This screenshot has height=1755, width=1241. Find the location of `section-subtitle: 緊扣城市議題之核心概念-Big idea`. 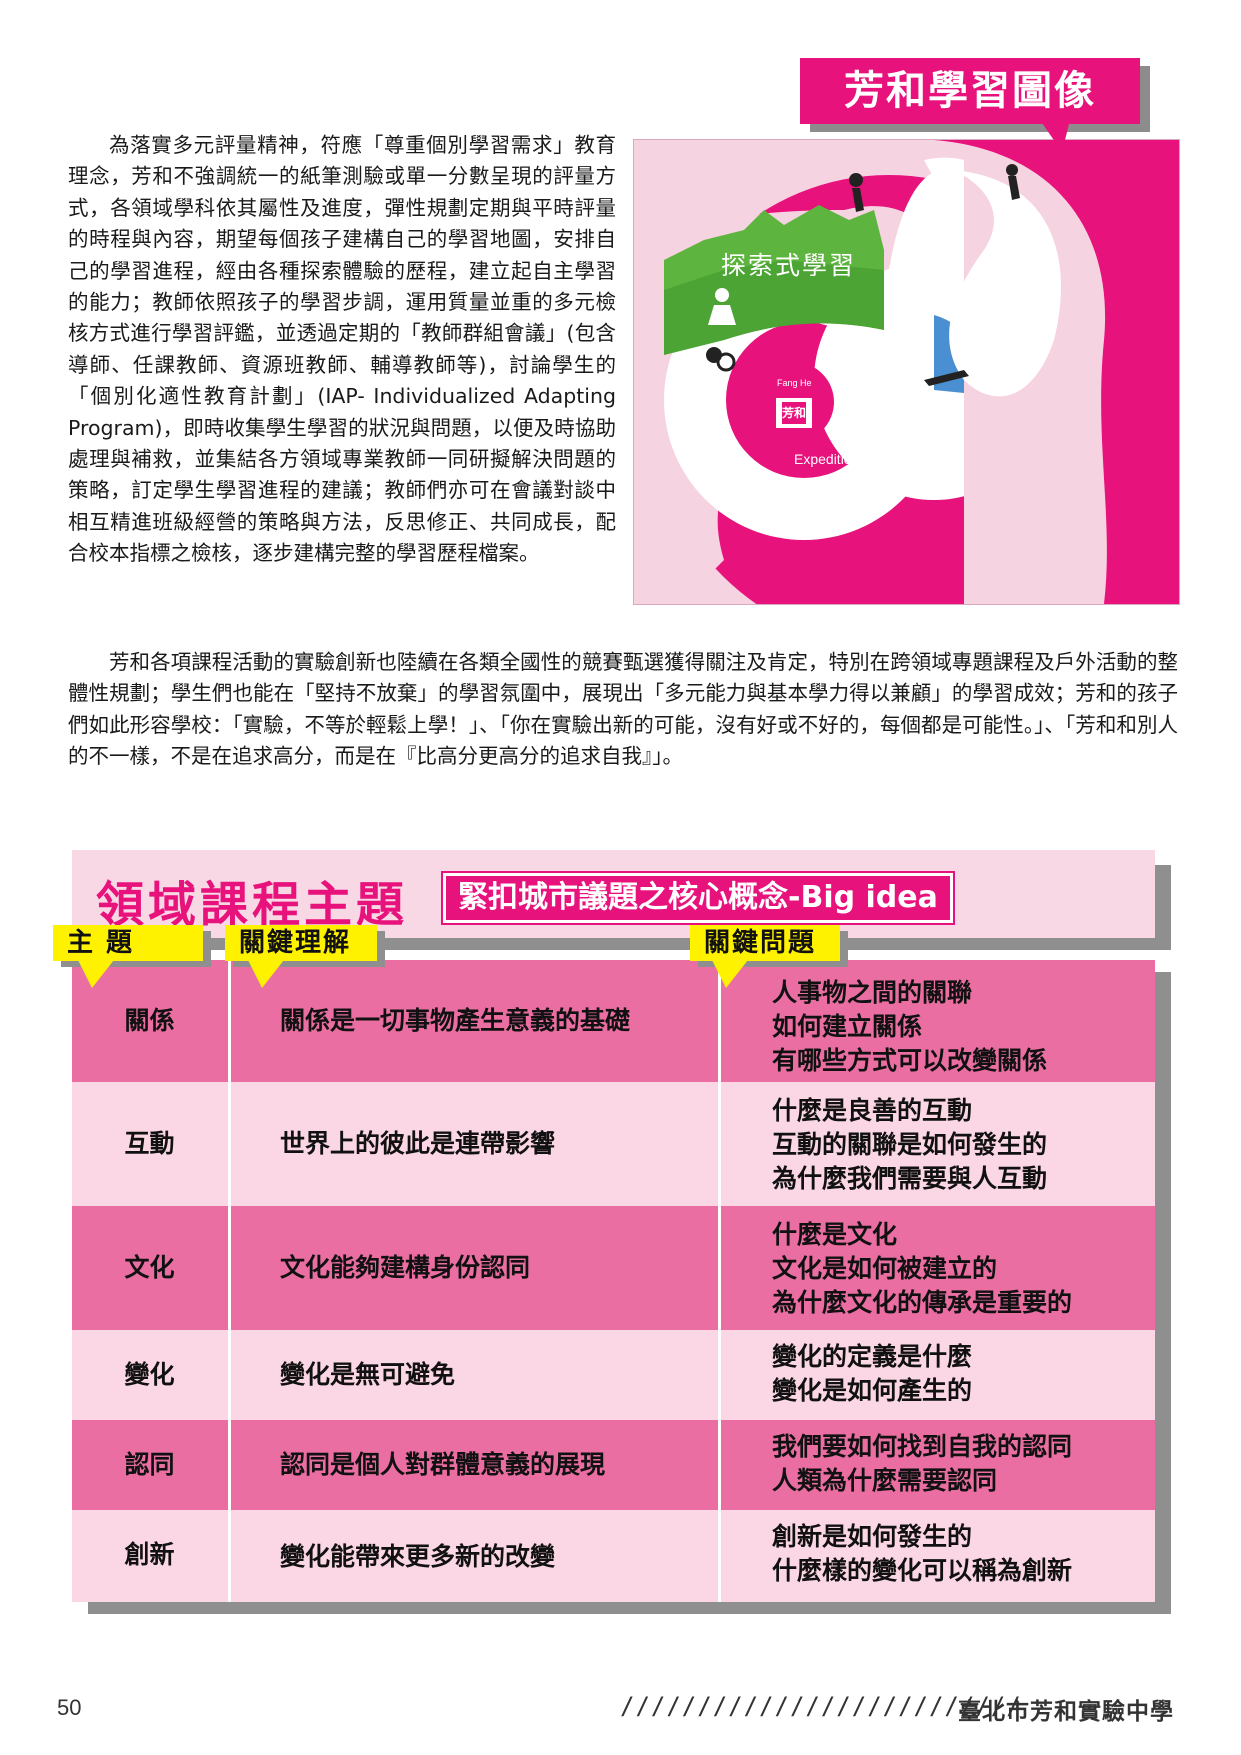

section-subtitle: 緊扣城市議題之核心概念-Big idea is located at coordinates (698, 898).